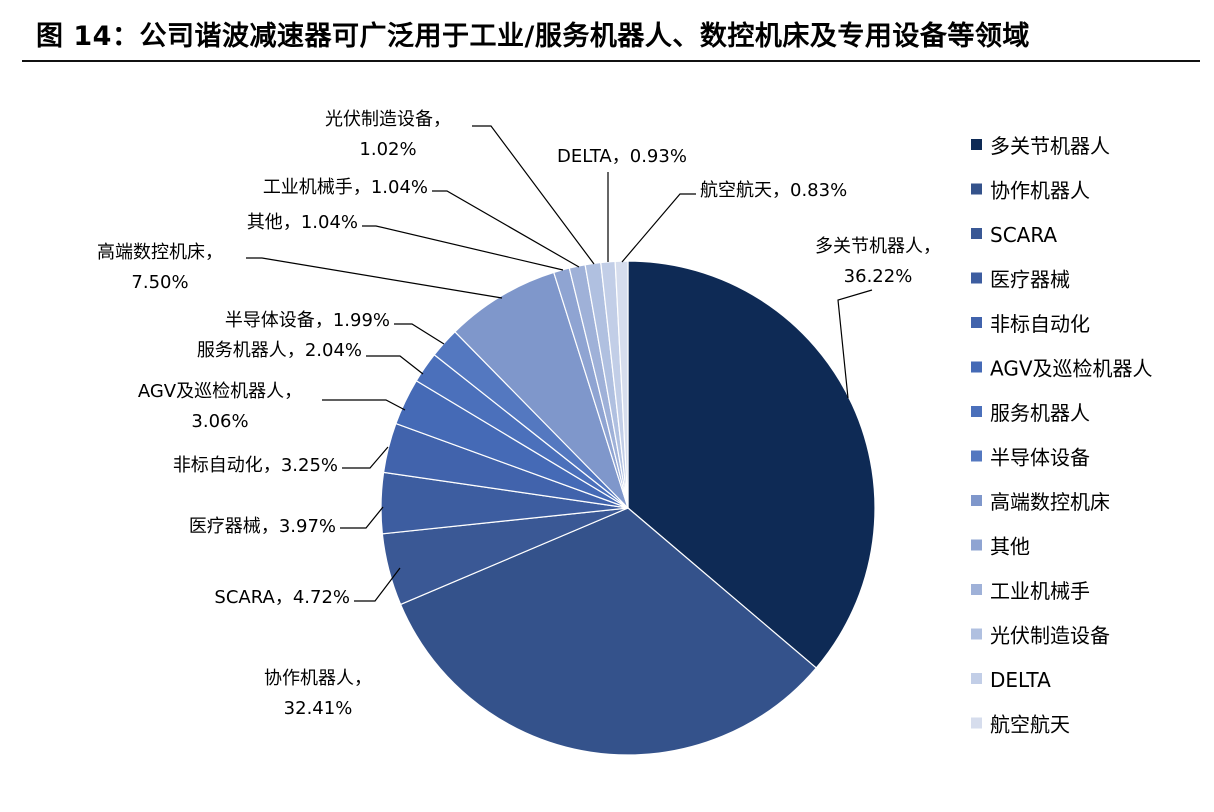 Image resolution: width=1214 pixels, height=812 pixels. Describe the element at coordinates (309, 678) in the screenshot. I see `slice-category-label: 协作机器人` at that location.